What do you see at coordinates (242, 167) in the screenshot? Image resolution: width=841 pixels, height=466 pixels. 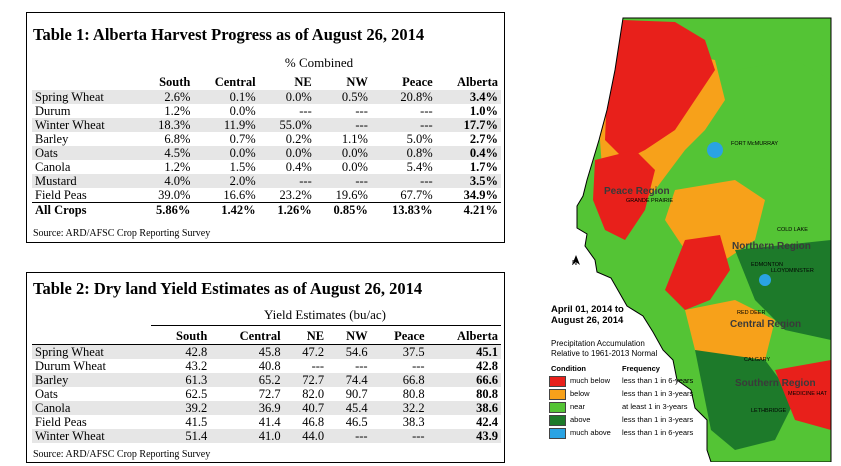 I see `table-cell: 1.5%` at bounding box center [242, 167].